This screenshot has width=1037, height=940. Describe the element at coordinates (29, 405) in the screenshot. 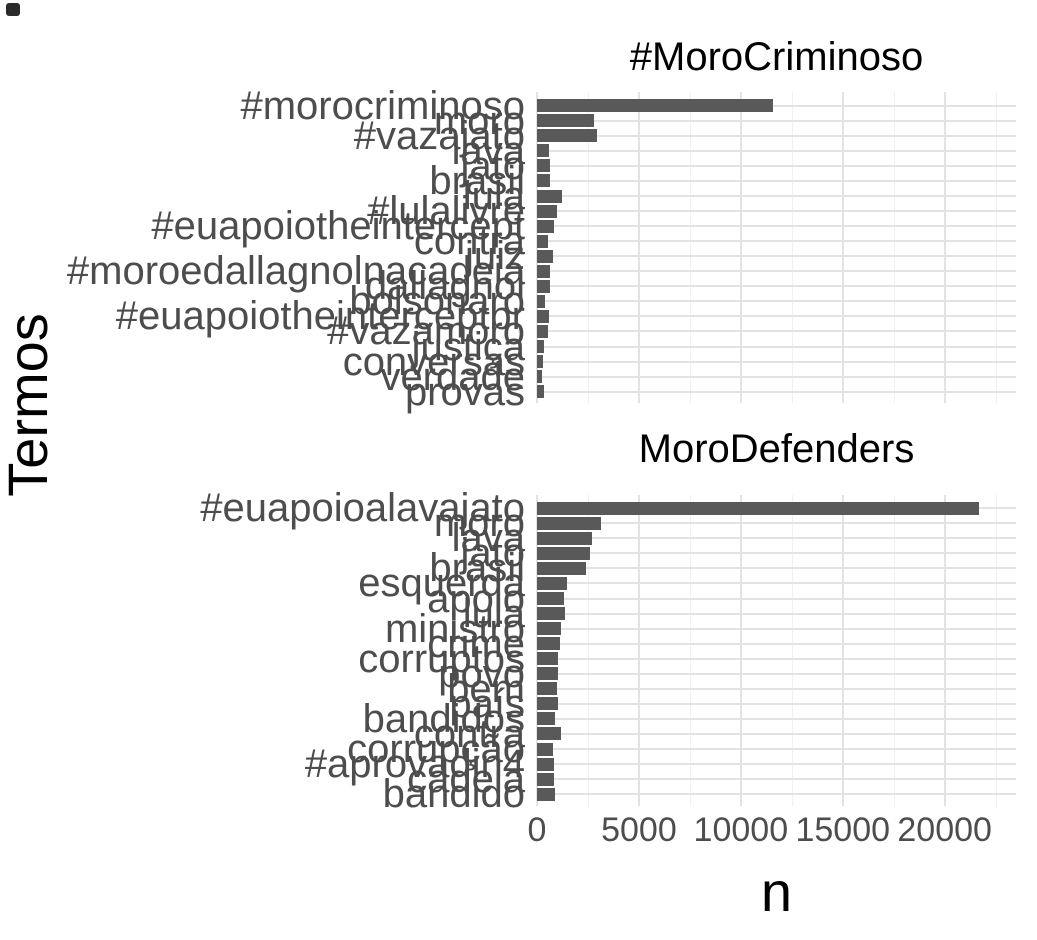

I see `y-axis-title: Termos` at that location.